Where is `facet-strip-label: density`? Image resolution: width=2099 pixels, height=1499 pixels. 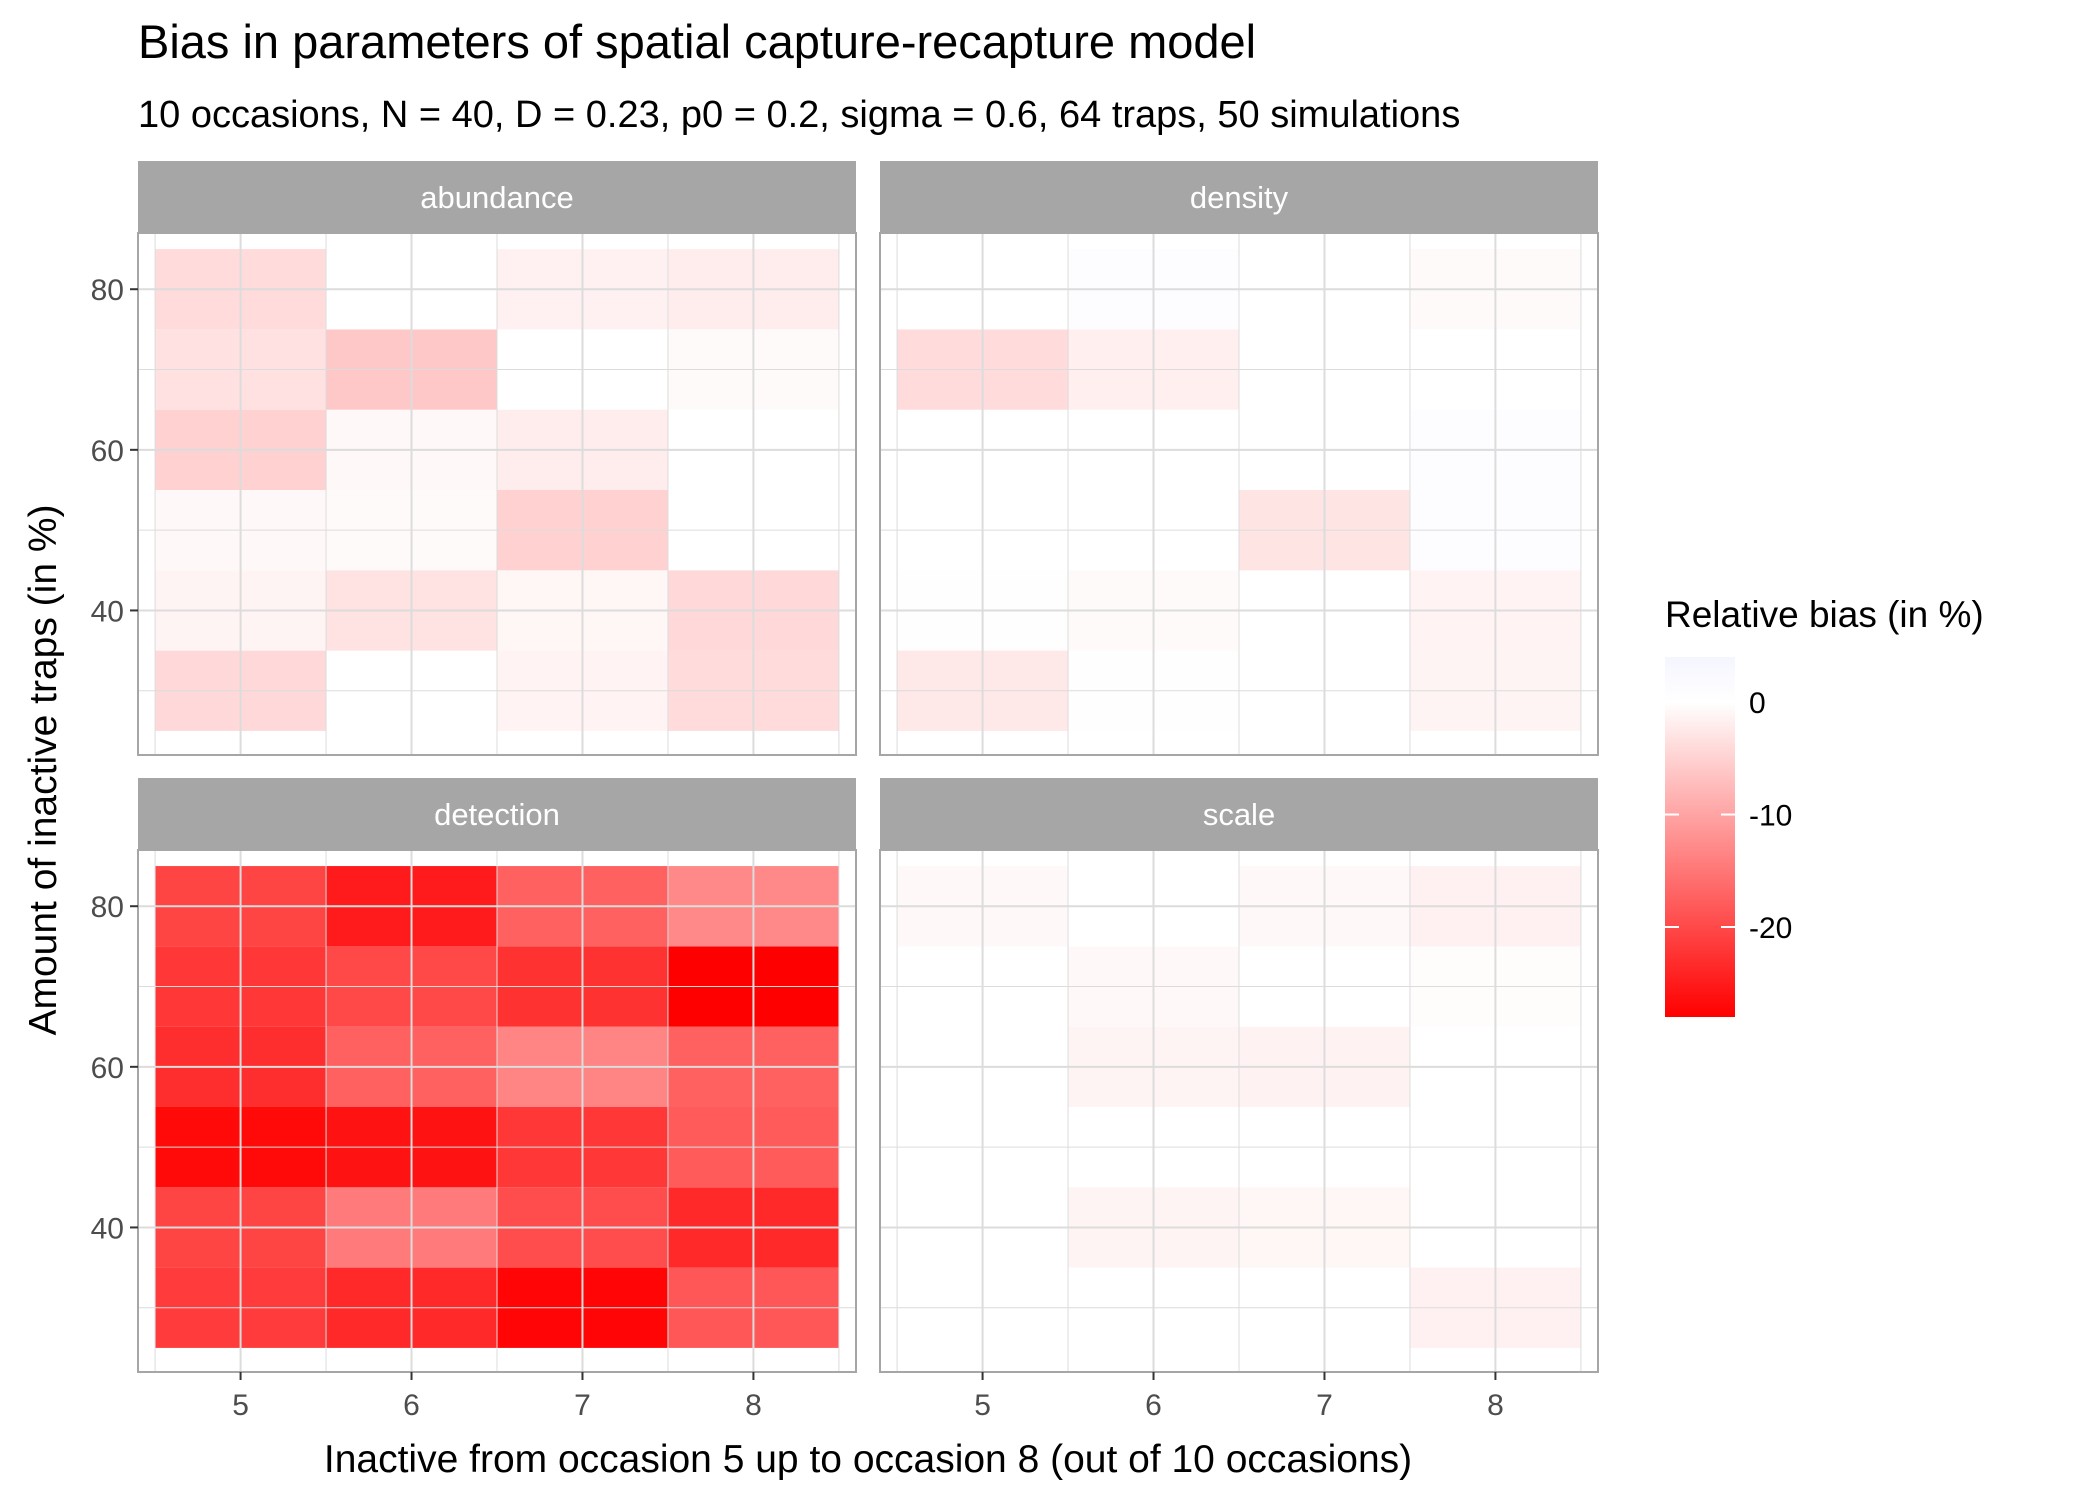 facet-strip-label: density is located at coordinates (1239, 197).